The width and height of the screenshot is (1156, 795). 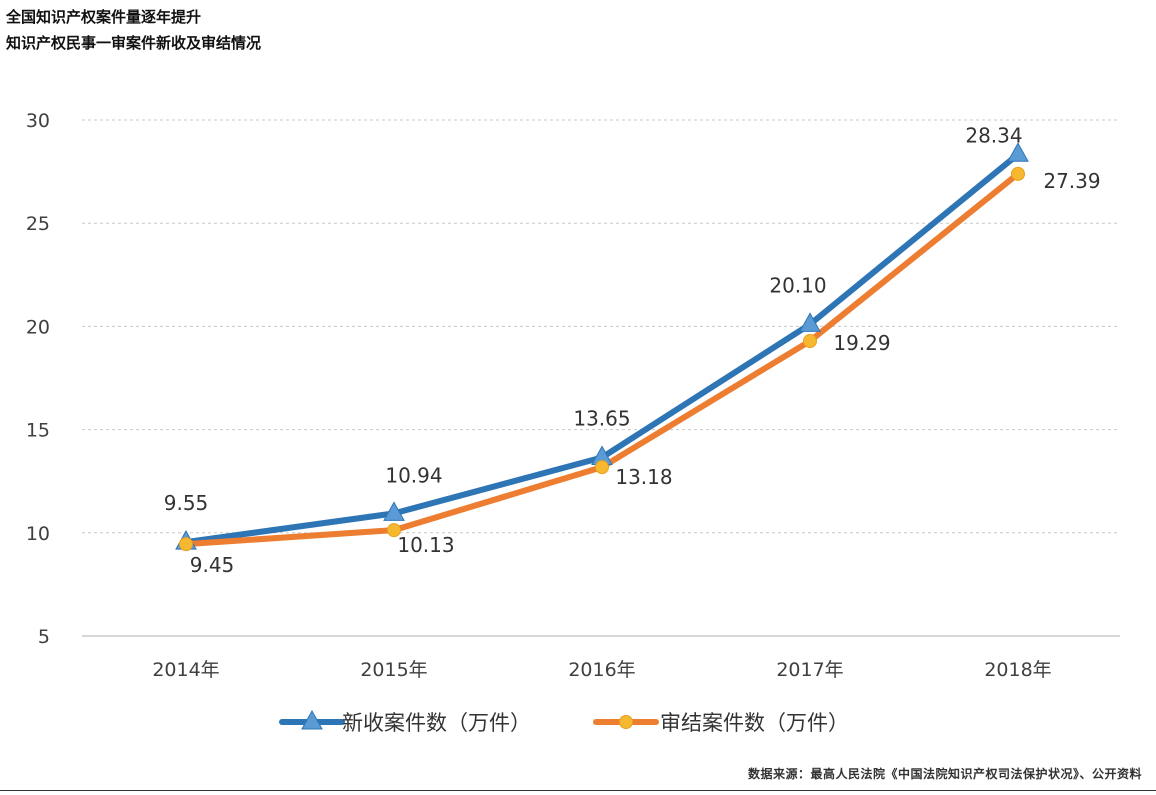 What do you see at coordinates (186, 503) in the screenshot?
I see `data-label: 9.55` at bounding box center [186, 503].